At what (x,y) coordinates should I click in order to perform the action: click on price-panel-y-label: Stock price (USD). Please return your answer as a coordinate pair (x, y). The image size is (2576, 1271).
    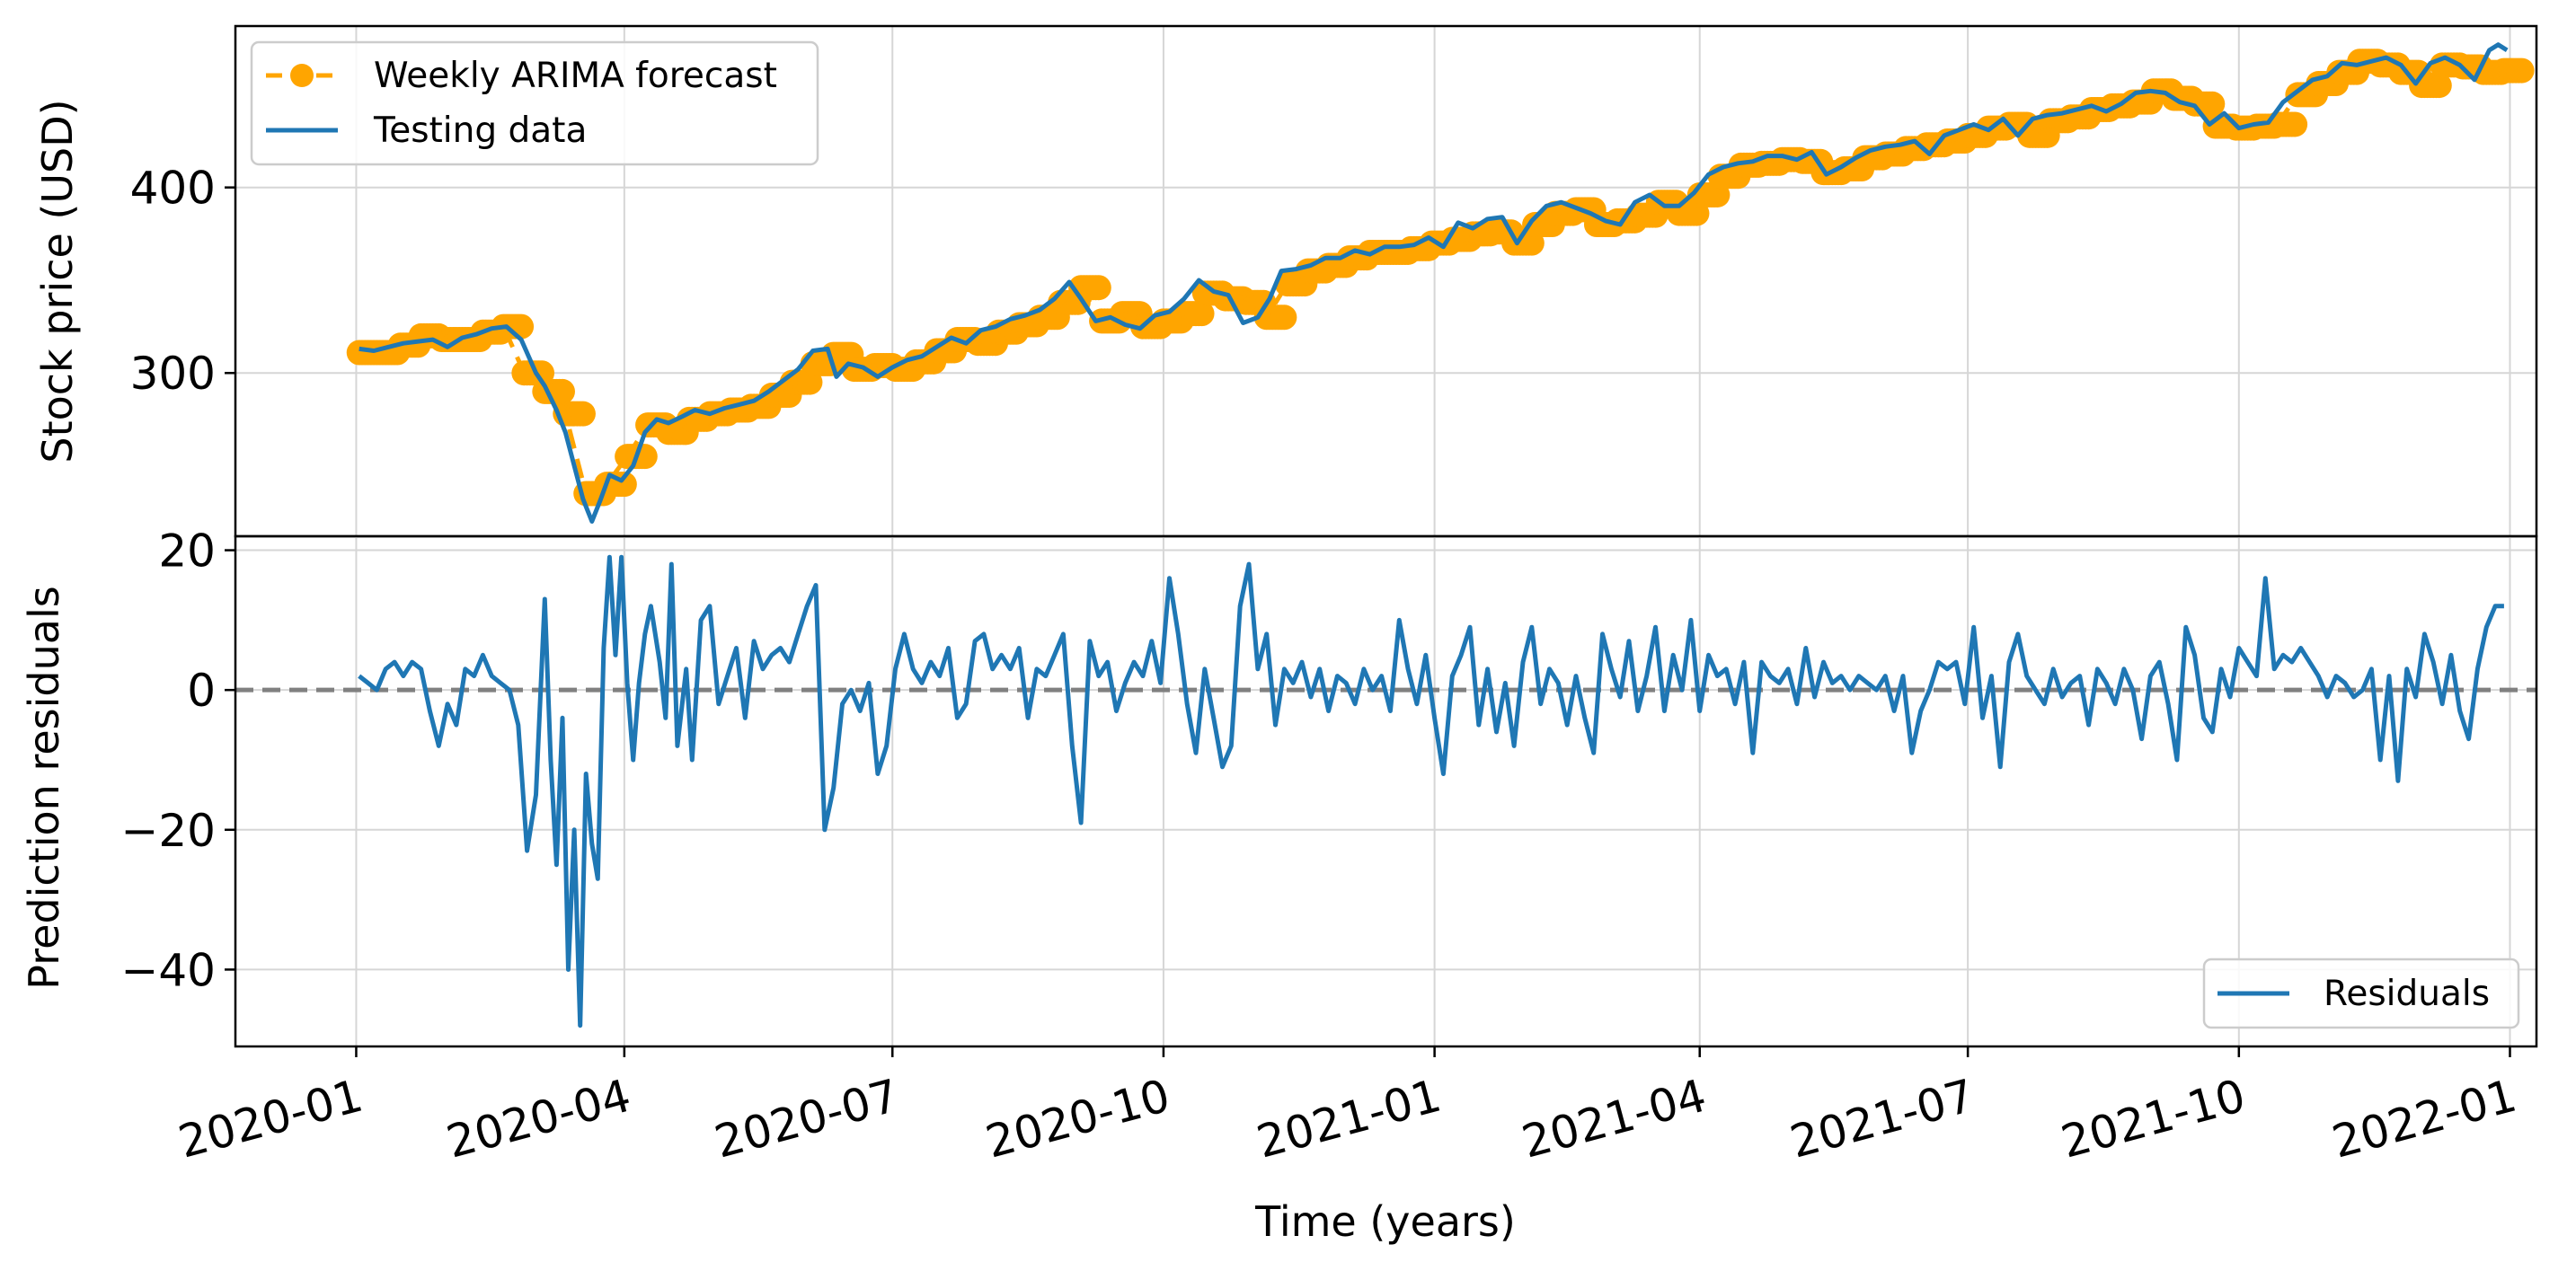
    Looking at the image, I should click on (58, 281).